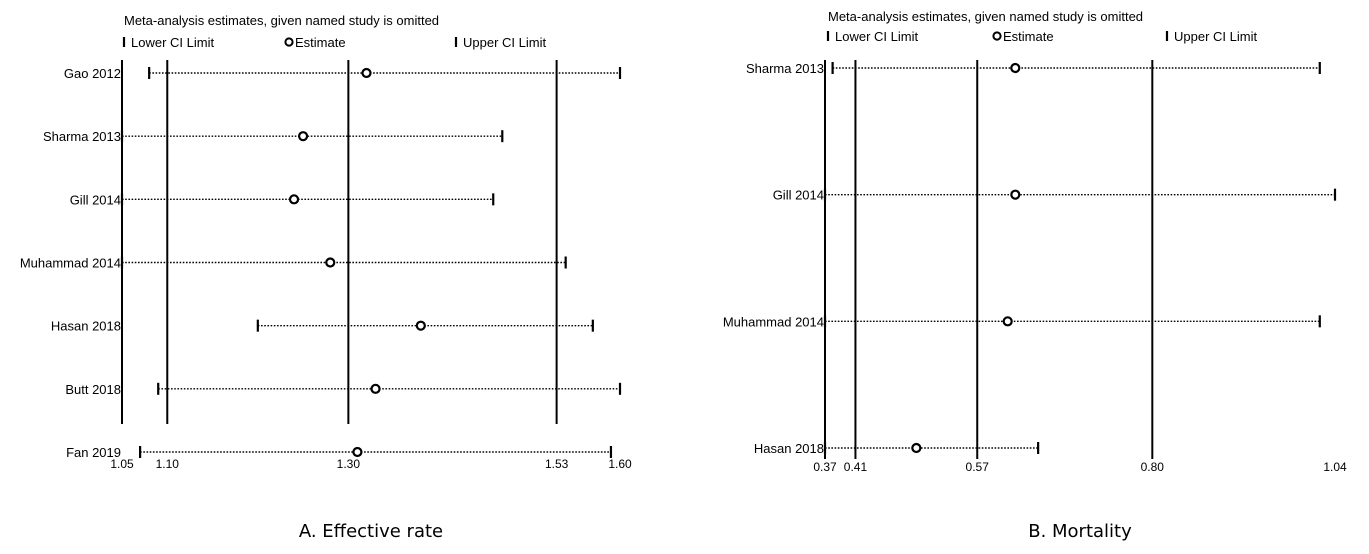 Image resolution: width=1369 pixels, height=554 pixels. I want to click on tick-label: 0.41, so click(856, 467).